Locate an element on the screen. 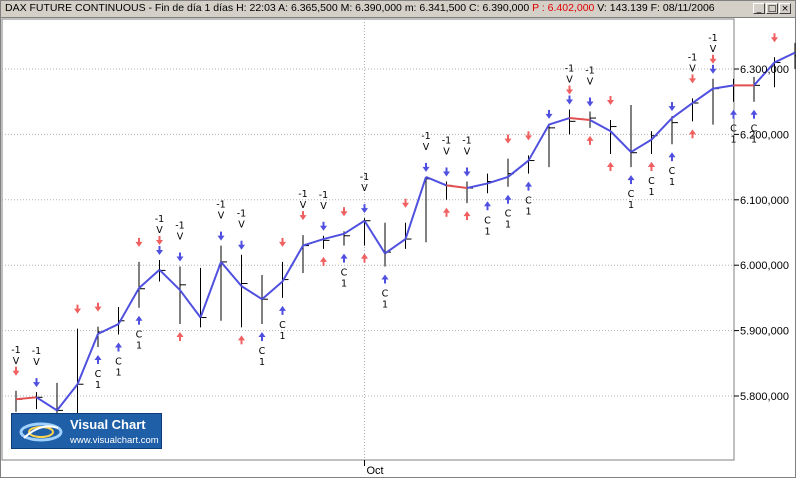 The height and width of the screenshot is (478, 796). maximize-button: □ is located at coordinates (772, 8).